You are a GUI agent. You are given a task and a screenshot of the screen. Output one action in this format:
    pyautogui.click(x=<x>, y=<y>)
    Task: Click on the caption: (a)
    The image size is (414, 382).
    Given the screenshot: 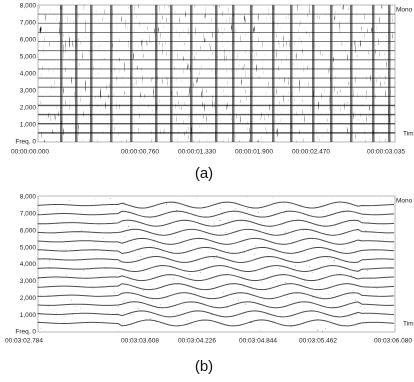 What is the action you would take?
    pyautogui.click(x=204, y=173)
    